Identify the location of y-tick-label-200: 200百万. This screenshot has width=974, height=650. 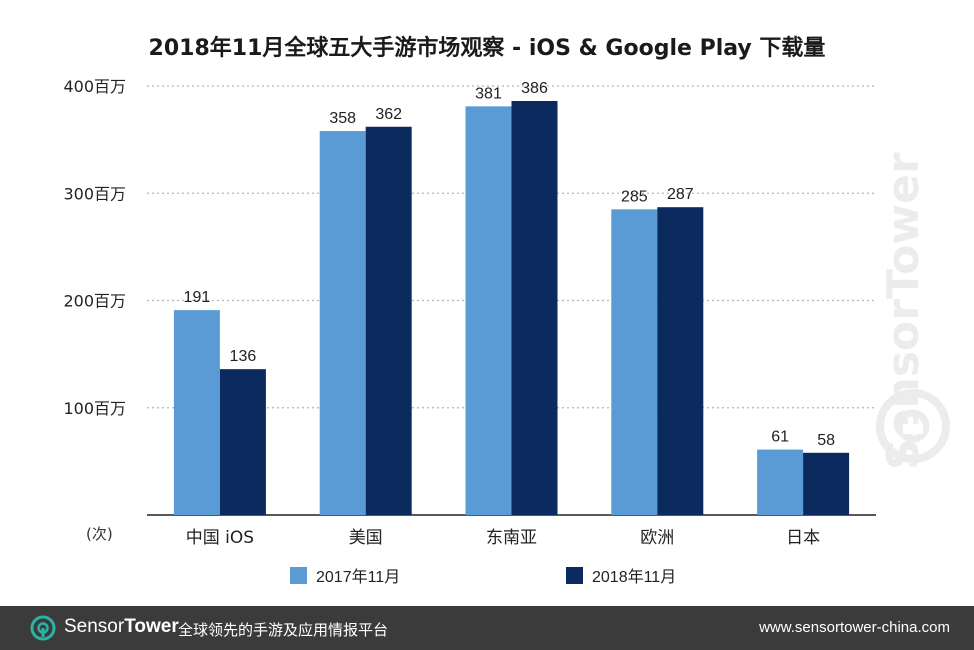
(94, 301).